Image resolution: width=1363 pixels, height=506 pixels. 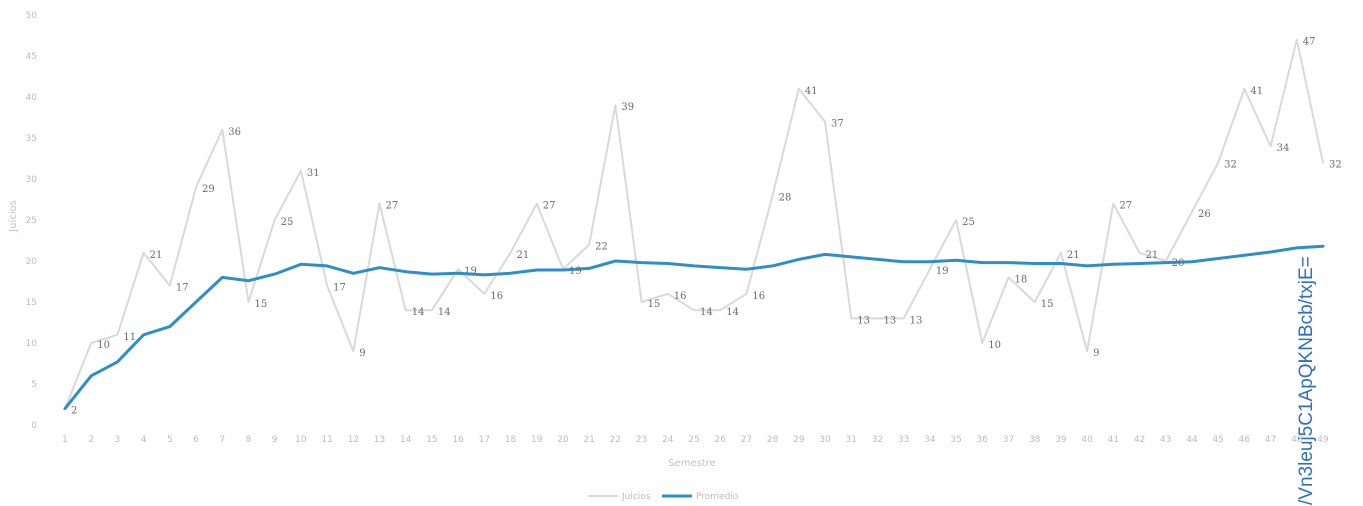 I want to click on x-tick-label: 13, so click(x=379, y=440).